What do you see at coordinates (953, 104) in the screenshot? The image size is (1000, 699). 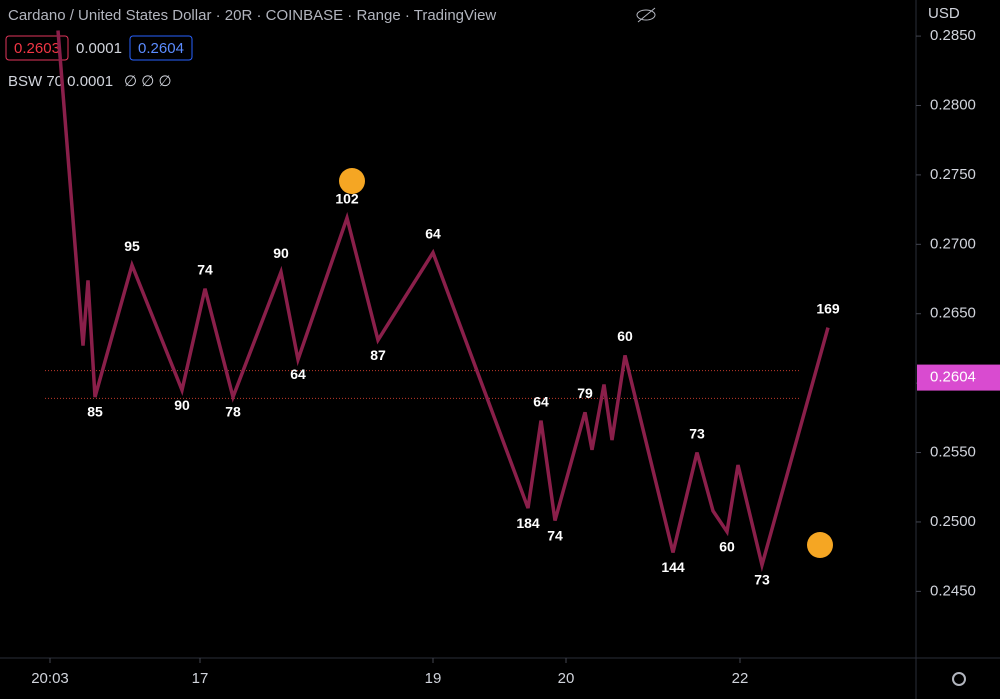 I see `y-tick-label: 0.2800` at bounding box center [953, 104].